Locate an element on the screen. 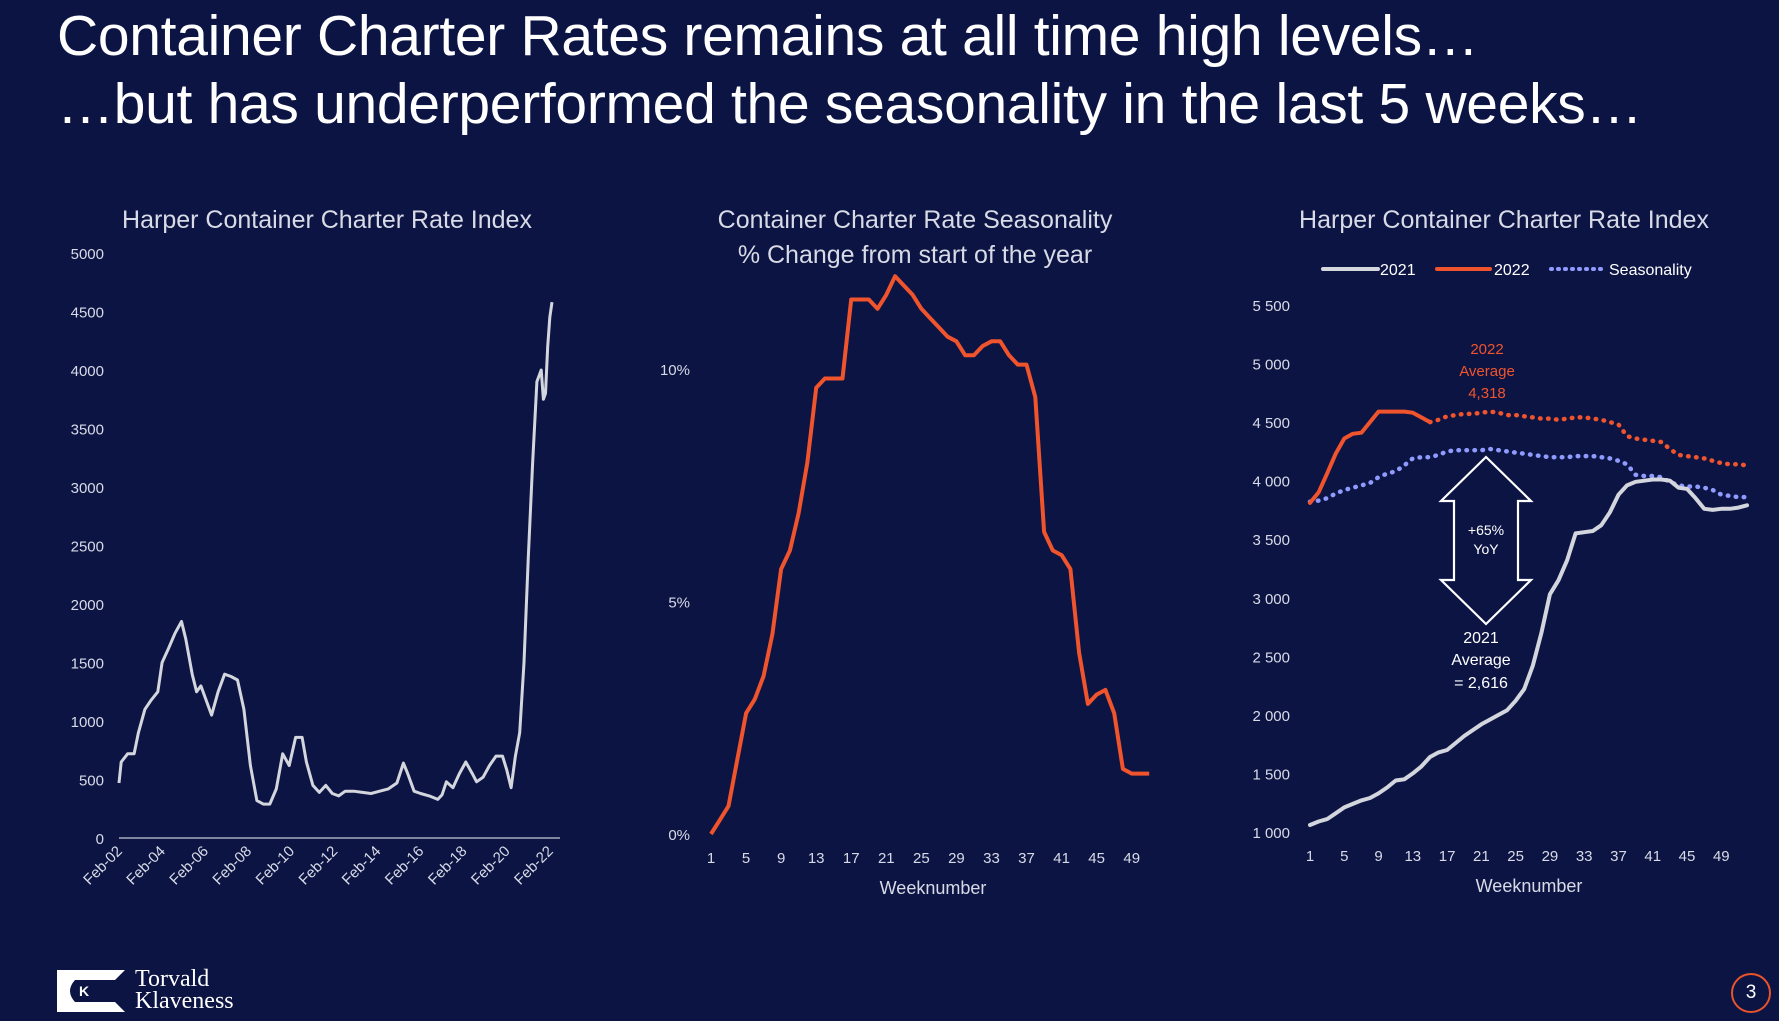  chart-3-y-tick-label: 1 000 is located at coordinates (1271, 833).